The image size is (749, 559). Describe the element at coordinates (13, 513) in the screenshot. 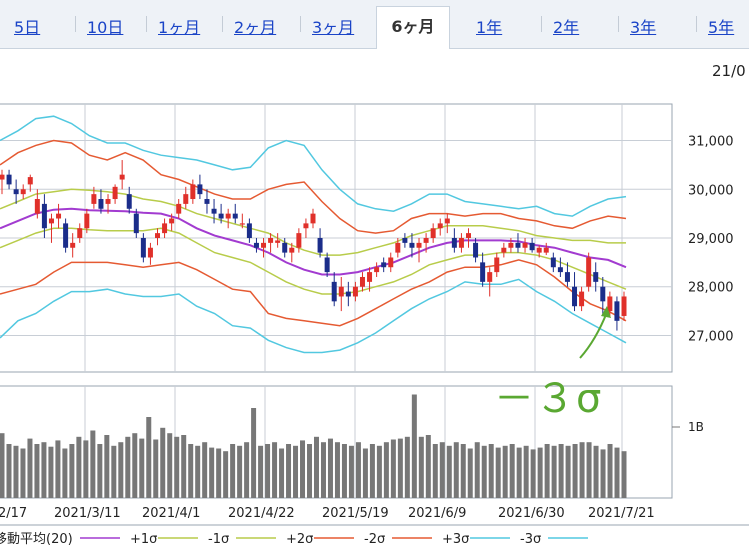

I see `x-tick-label: 2/17` at that location.